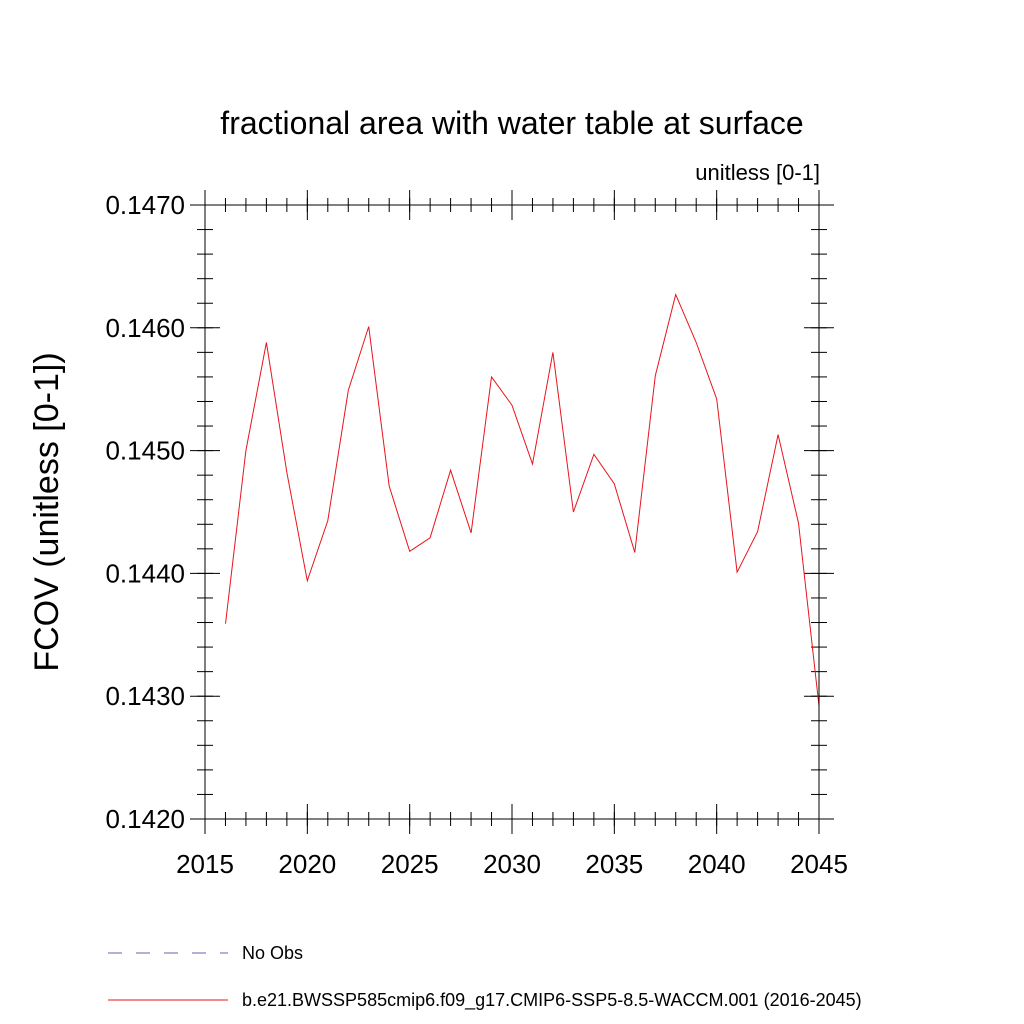 The image size is (1024, 1024). Describe the element at coordinates (145, 451) in the screenshot. I see `y-tick-label: 0.1450` at that location.